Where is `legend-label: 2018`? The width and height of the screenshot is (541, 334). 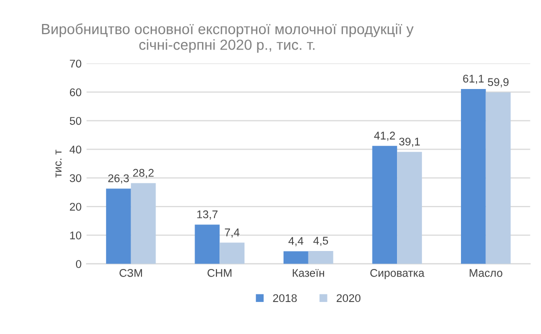 legend-label: 2018 is located at coordinates (285, 298).